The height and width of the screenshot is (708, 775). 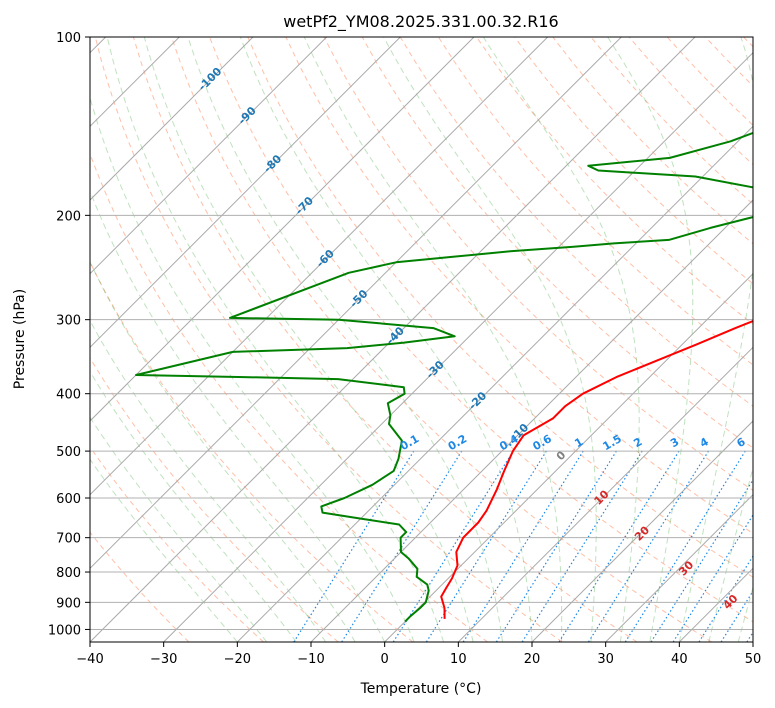 What do you see at coordinates (89, 659) in the screenshot?
I see `x-tick-label: −40` at bounding box center [89, 659].